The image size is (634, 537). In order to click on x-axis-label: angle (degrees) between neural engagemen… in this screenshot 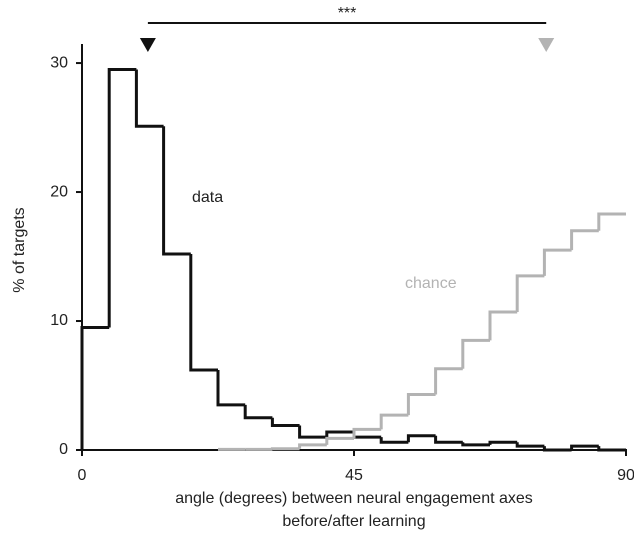, I will do `click(354, 498)`.